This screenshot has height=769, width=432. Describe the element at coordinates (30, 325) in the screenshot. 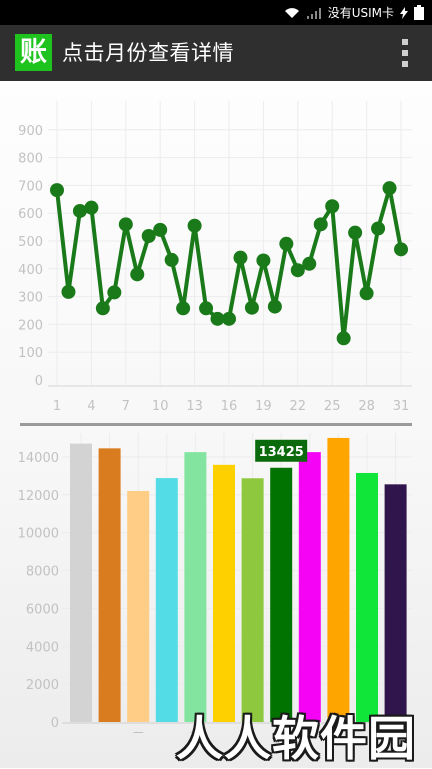

I see `y-tick-label: 200` at that location.